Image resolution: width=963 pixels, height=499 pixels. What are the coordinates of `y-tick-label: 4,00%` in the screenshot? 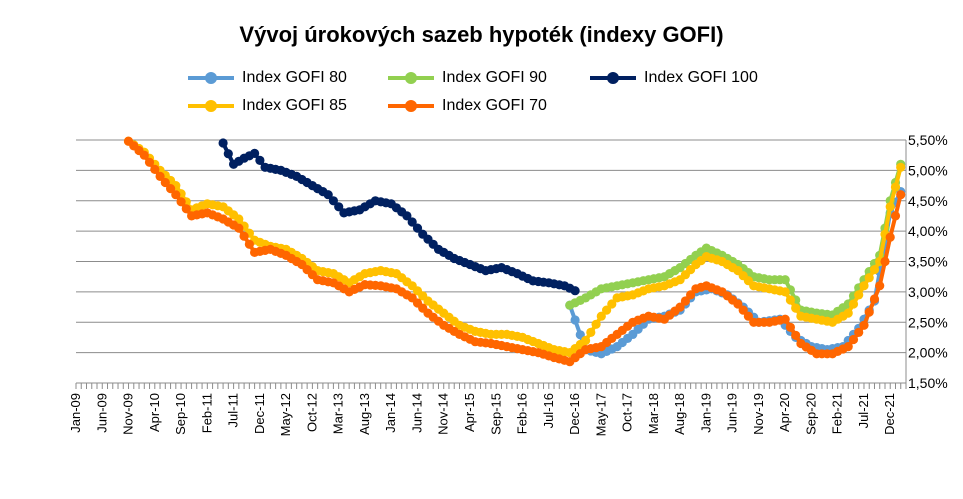 It's located at (928, 231).